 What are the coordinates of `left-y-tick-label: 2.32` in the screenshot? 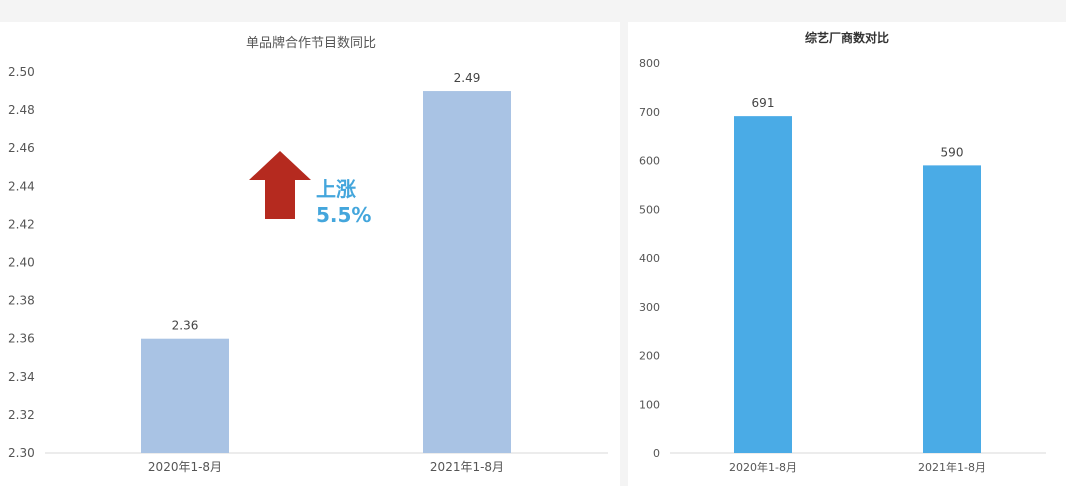 It's located at (21, 415).